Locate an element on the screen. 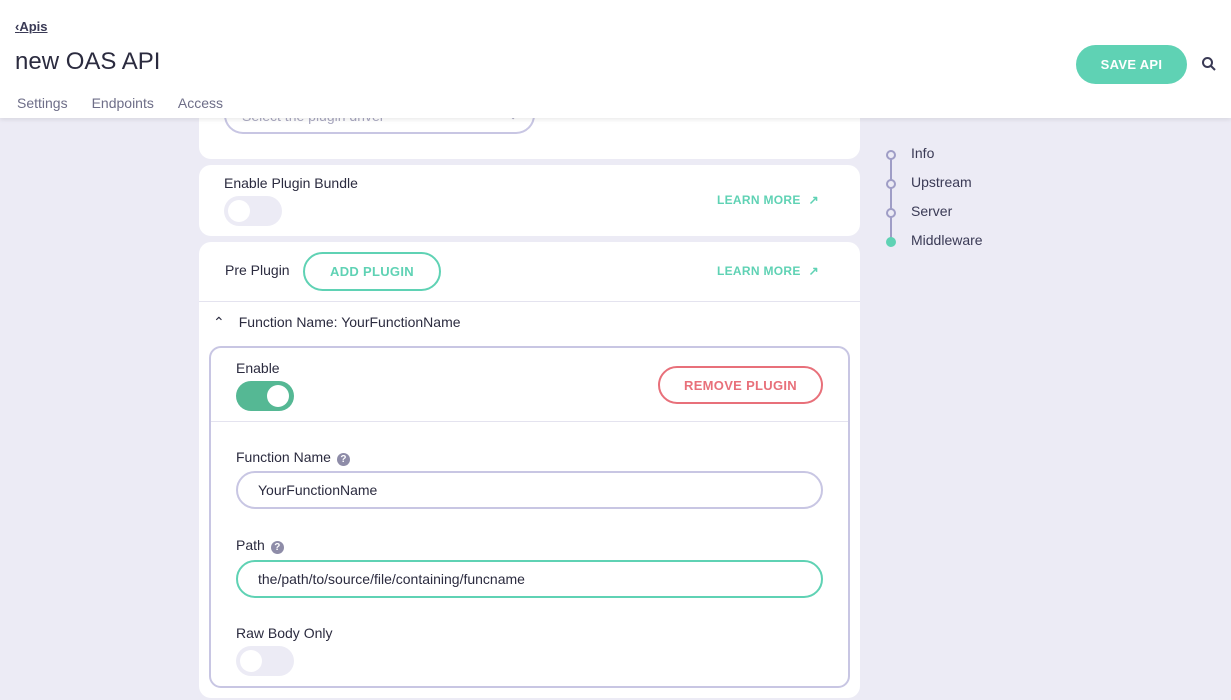 The image size is (1231, 700). path-label: Path? is located at coordinates (260, 545).